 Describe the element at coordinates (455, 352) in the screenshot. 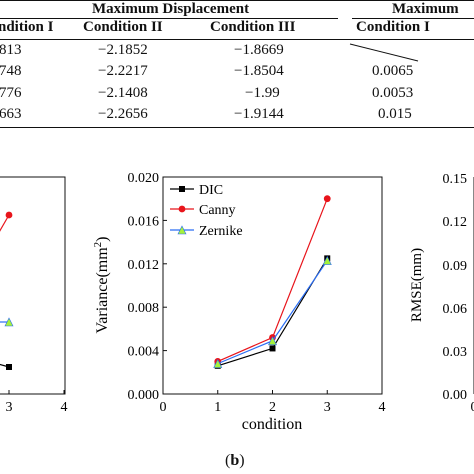

I see `right-y-tick-label: 0.03` at that location.